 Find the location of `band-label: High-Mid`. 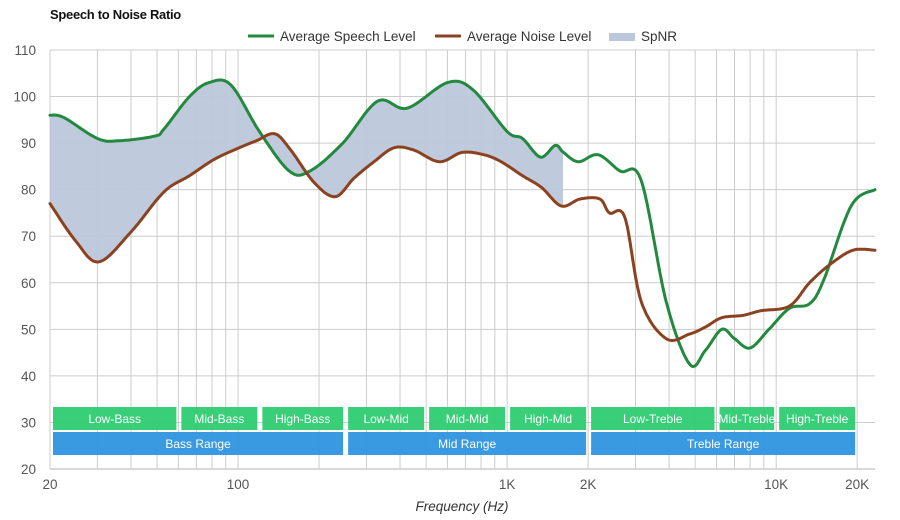

band-label: High-Mid is located at coordinates (548, 419).